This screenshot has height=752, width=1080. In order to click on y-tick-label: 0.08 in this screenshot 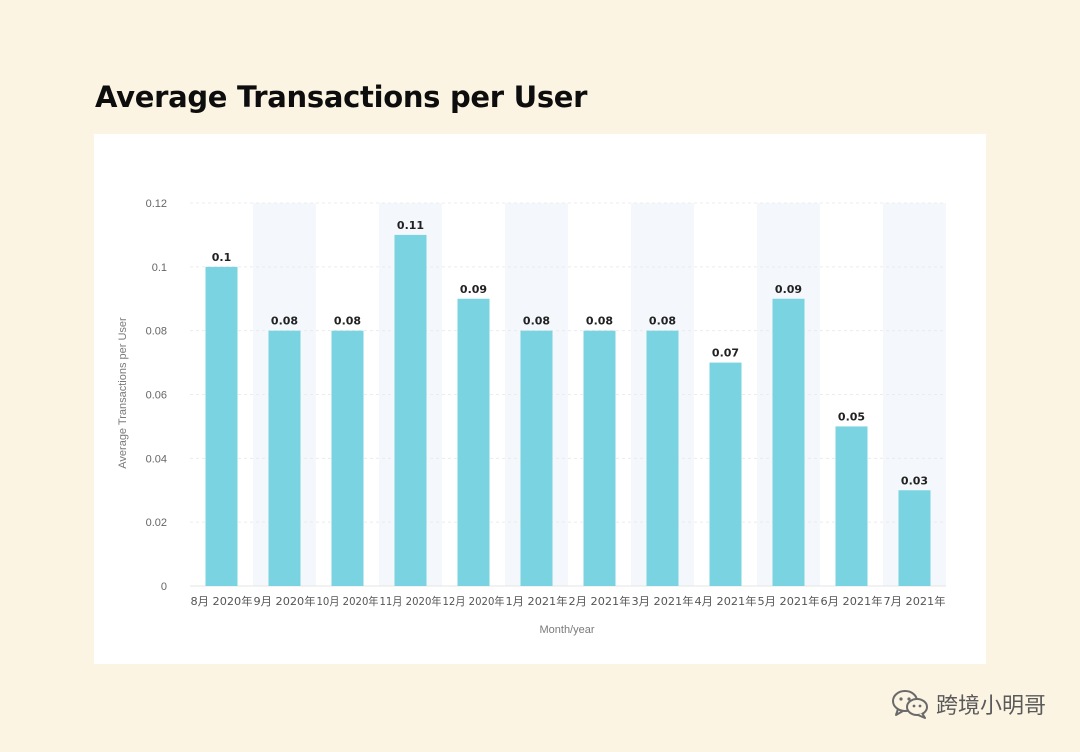, I will do `click(156, 332)`.